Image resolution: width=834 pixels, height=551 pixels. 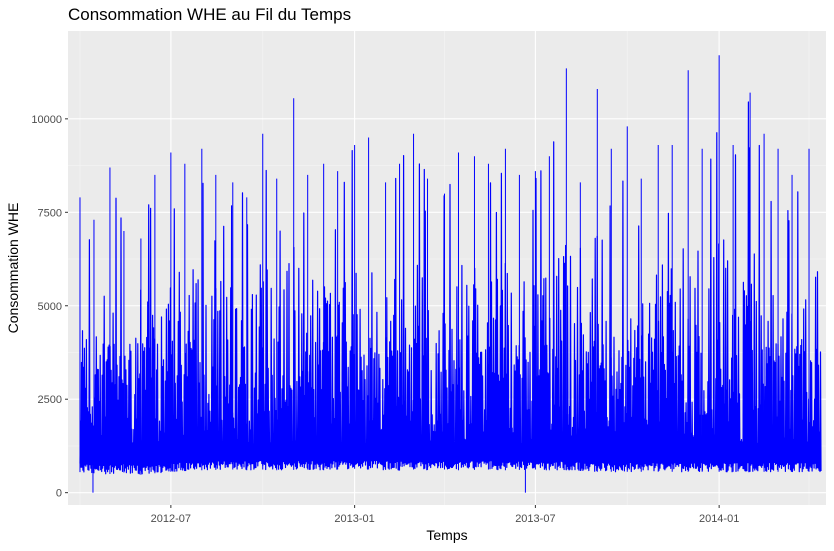 What do you see at coordinates (354, 519) in the screenshot?
I see `x-tick-label: 2013-01` at bounding box center [354, 519].